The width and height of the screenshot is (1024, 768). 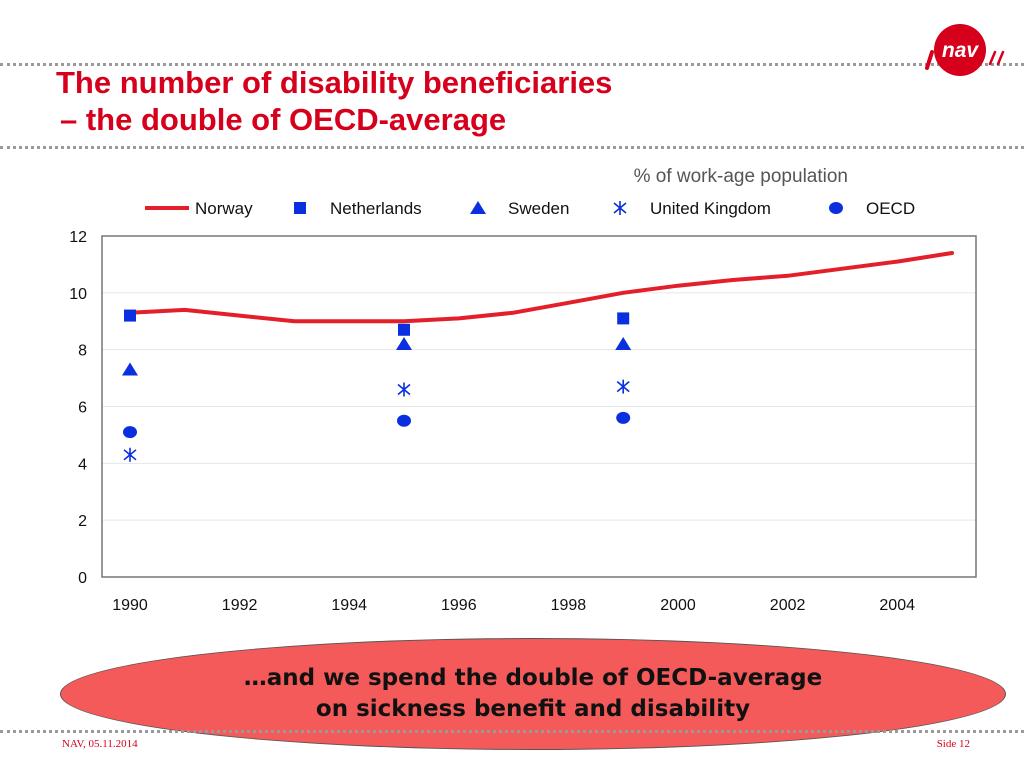 I want to click on callout-line-2: on sickness benefit and disability, so click(x=533, y=709).